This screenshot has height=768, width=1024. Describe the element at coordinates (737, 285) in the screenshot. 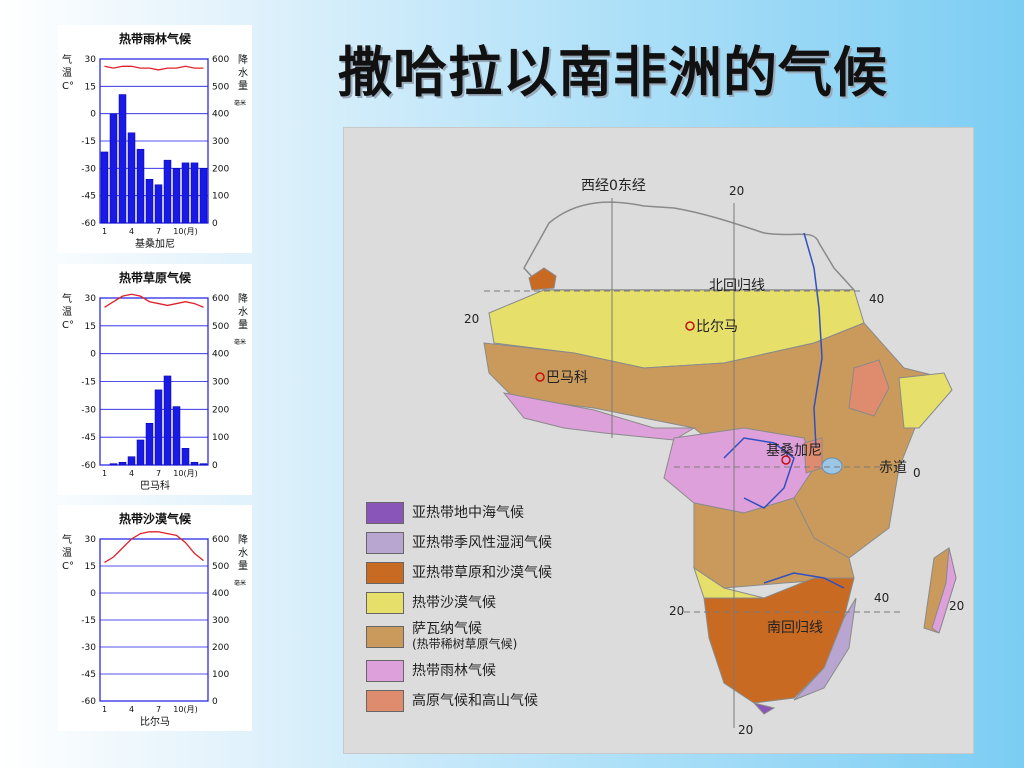

I see `label-tropic-cancer: 北回归线` at that location.